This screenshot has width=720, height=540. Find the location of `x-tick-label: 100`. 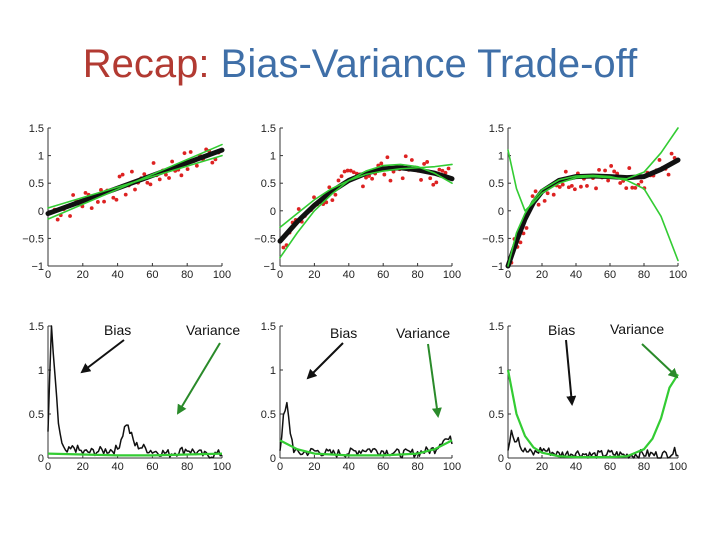

x-tick-label: 100 is located at coordinates (222, 275).